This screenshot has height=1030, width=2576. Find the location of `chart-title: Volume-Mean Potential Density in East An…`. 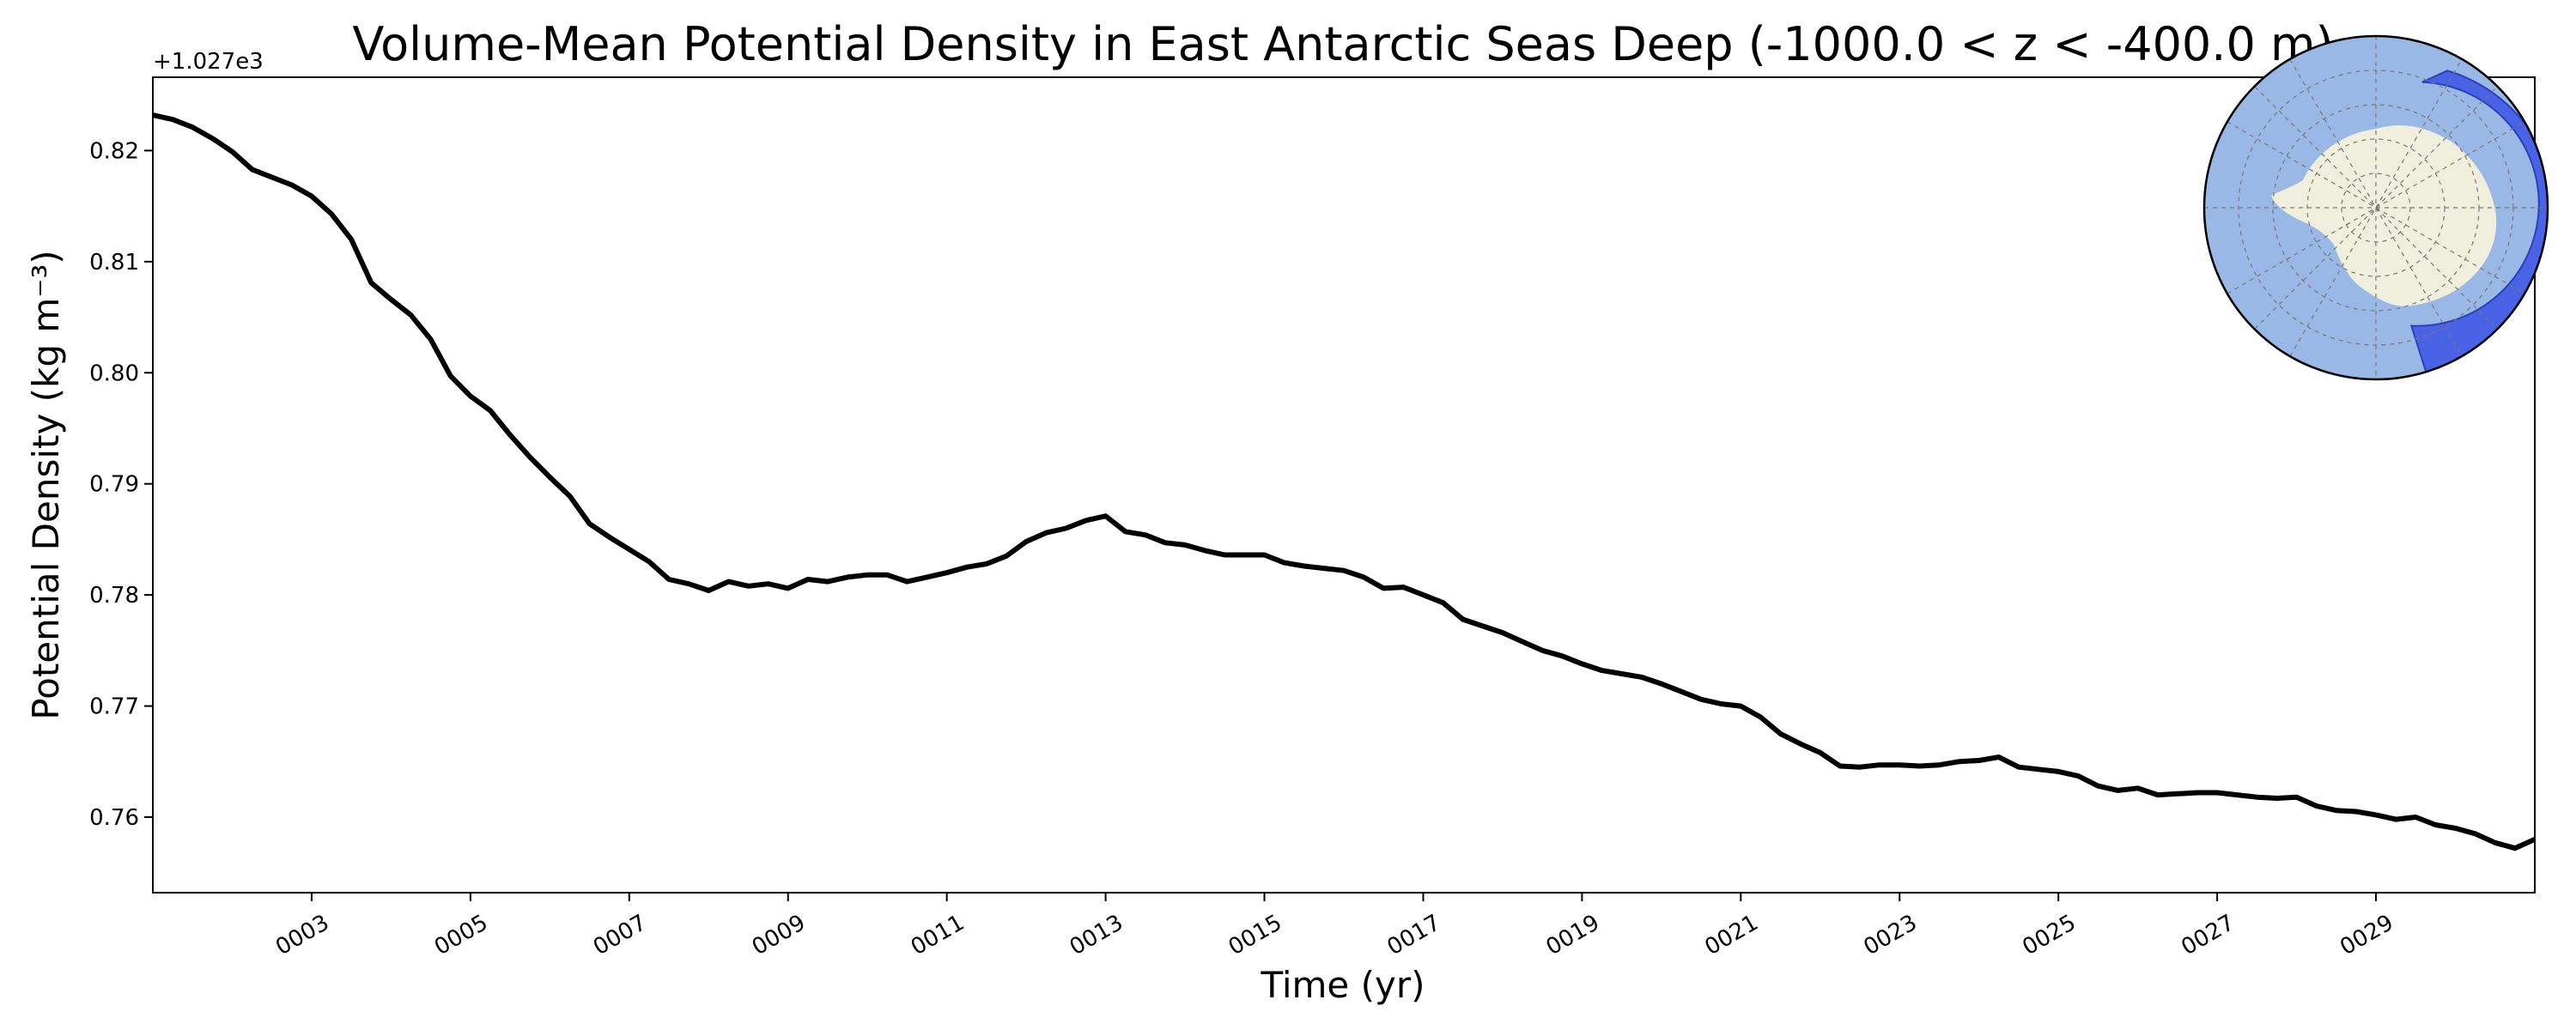

chart-title: Volume-Mean Potential Density in East An… is located at coordinates (1342, 44).